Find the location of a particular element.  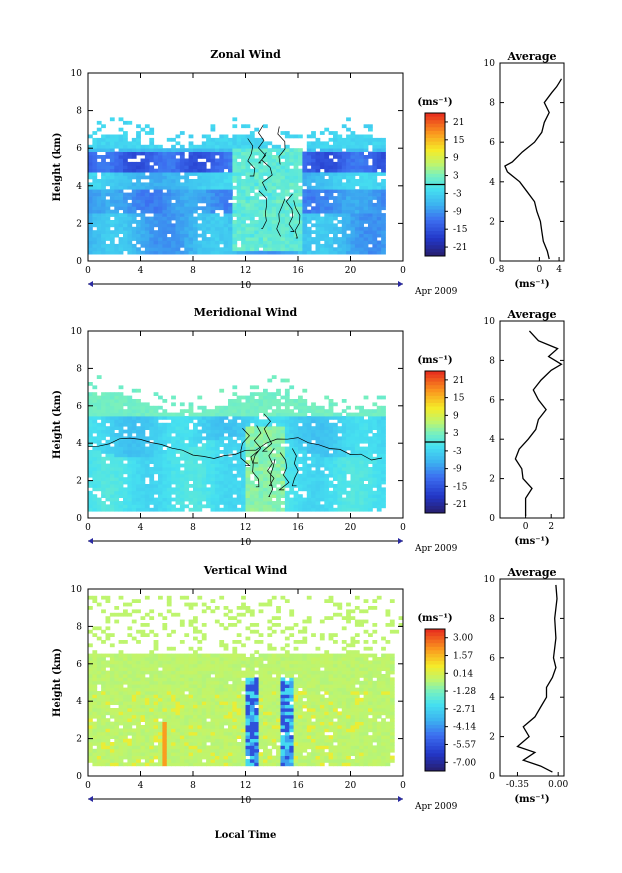

colorbar-swatch is located at coordinates (435, 404).